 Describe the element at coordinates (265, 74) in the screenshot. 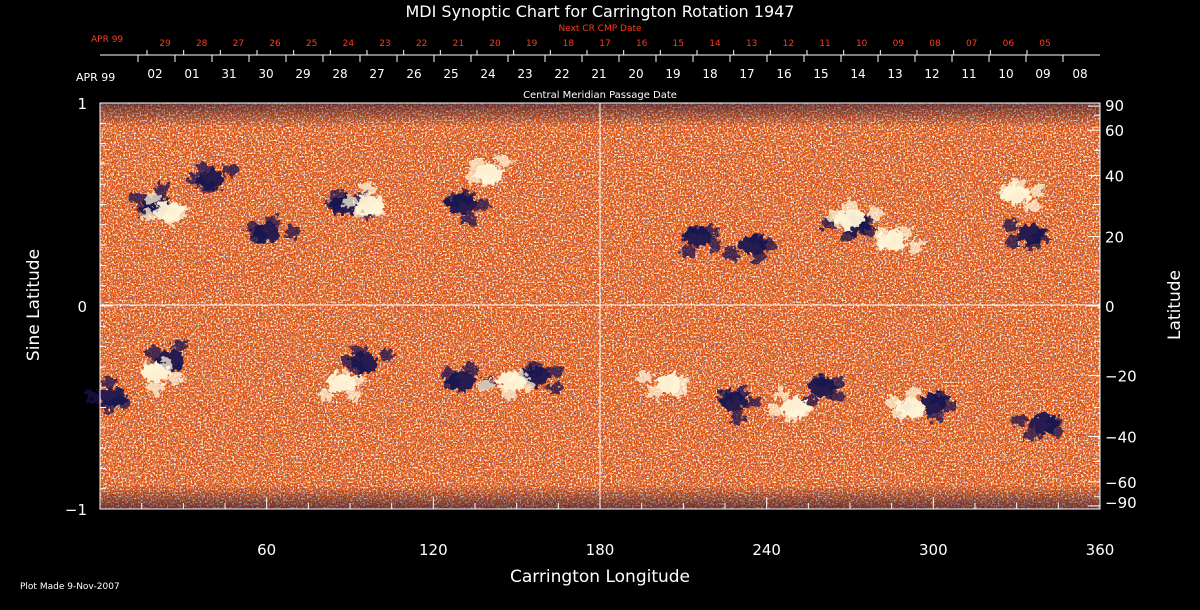

I see `cmp-date-label: 30` at that location.